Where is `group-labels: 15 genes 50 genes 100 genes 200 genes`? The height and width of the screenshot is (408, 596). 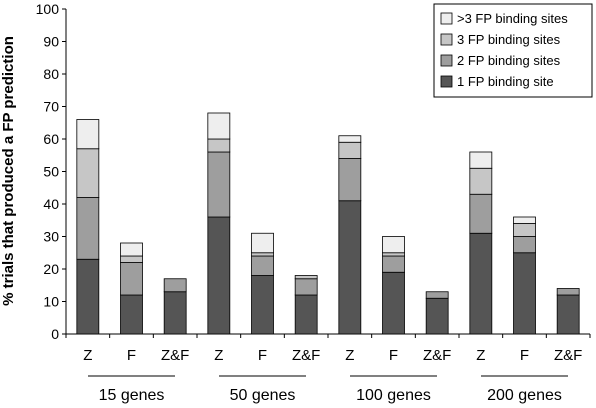
group-labels: 15 genes 50 genes 100 genes 200 genes is located at coordinates (328, 389).